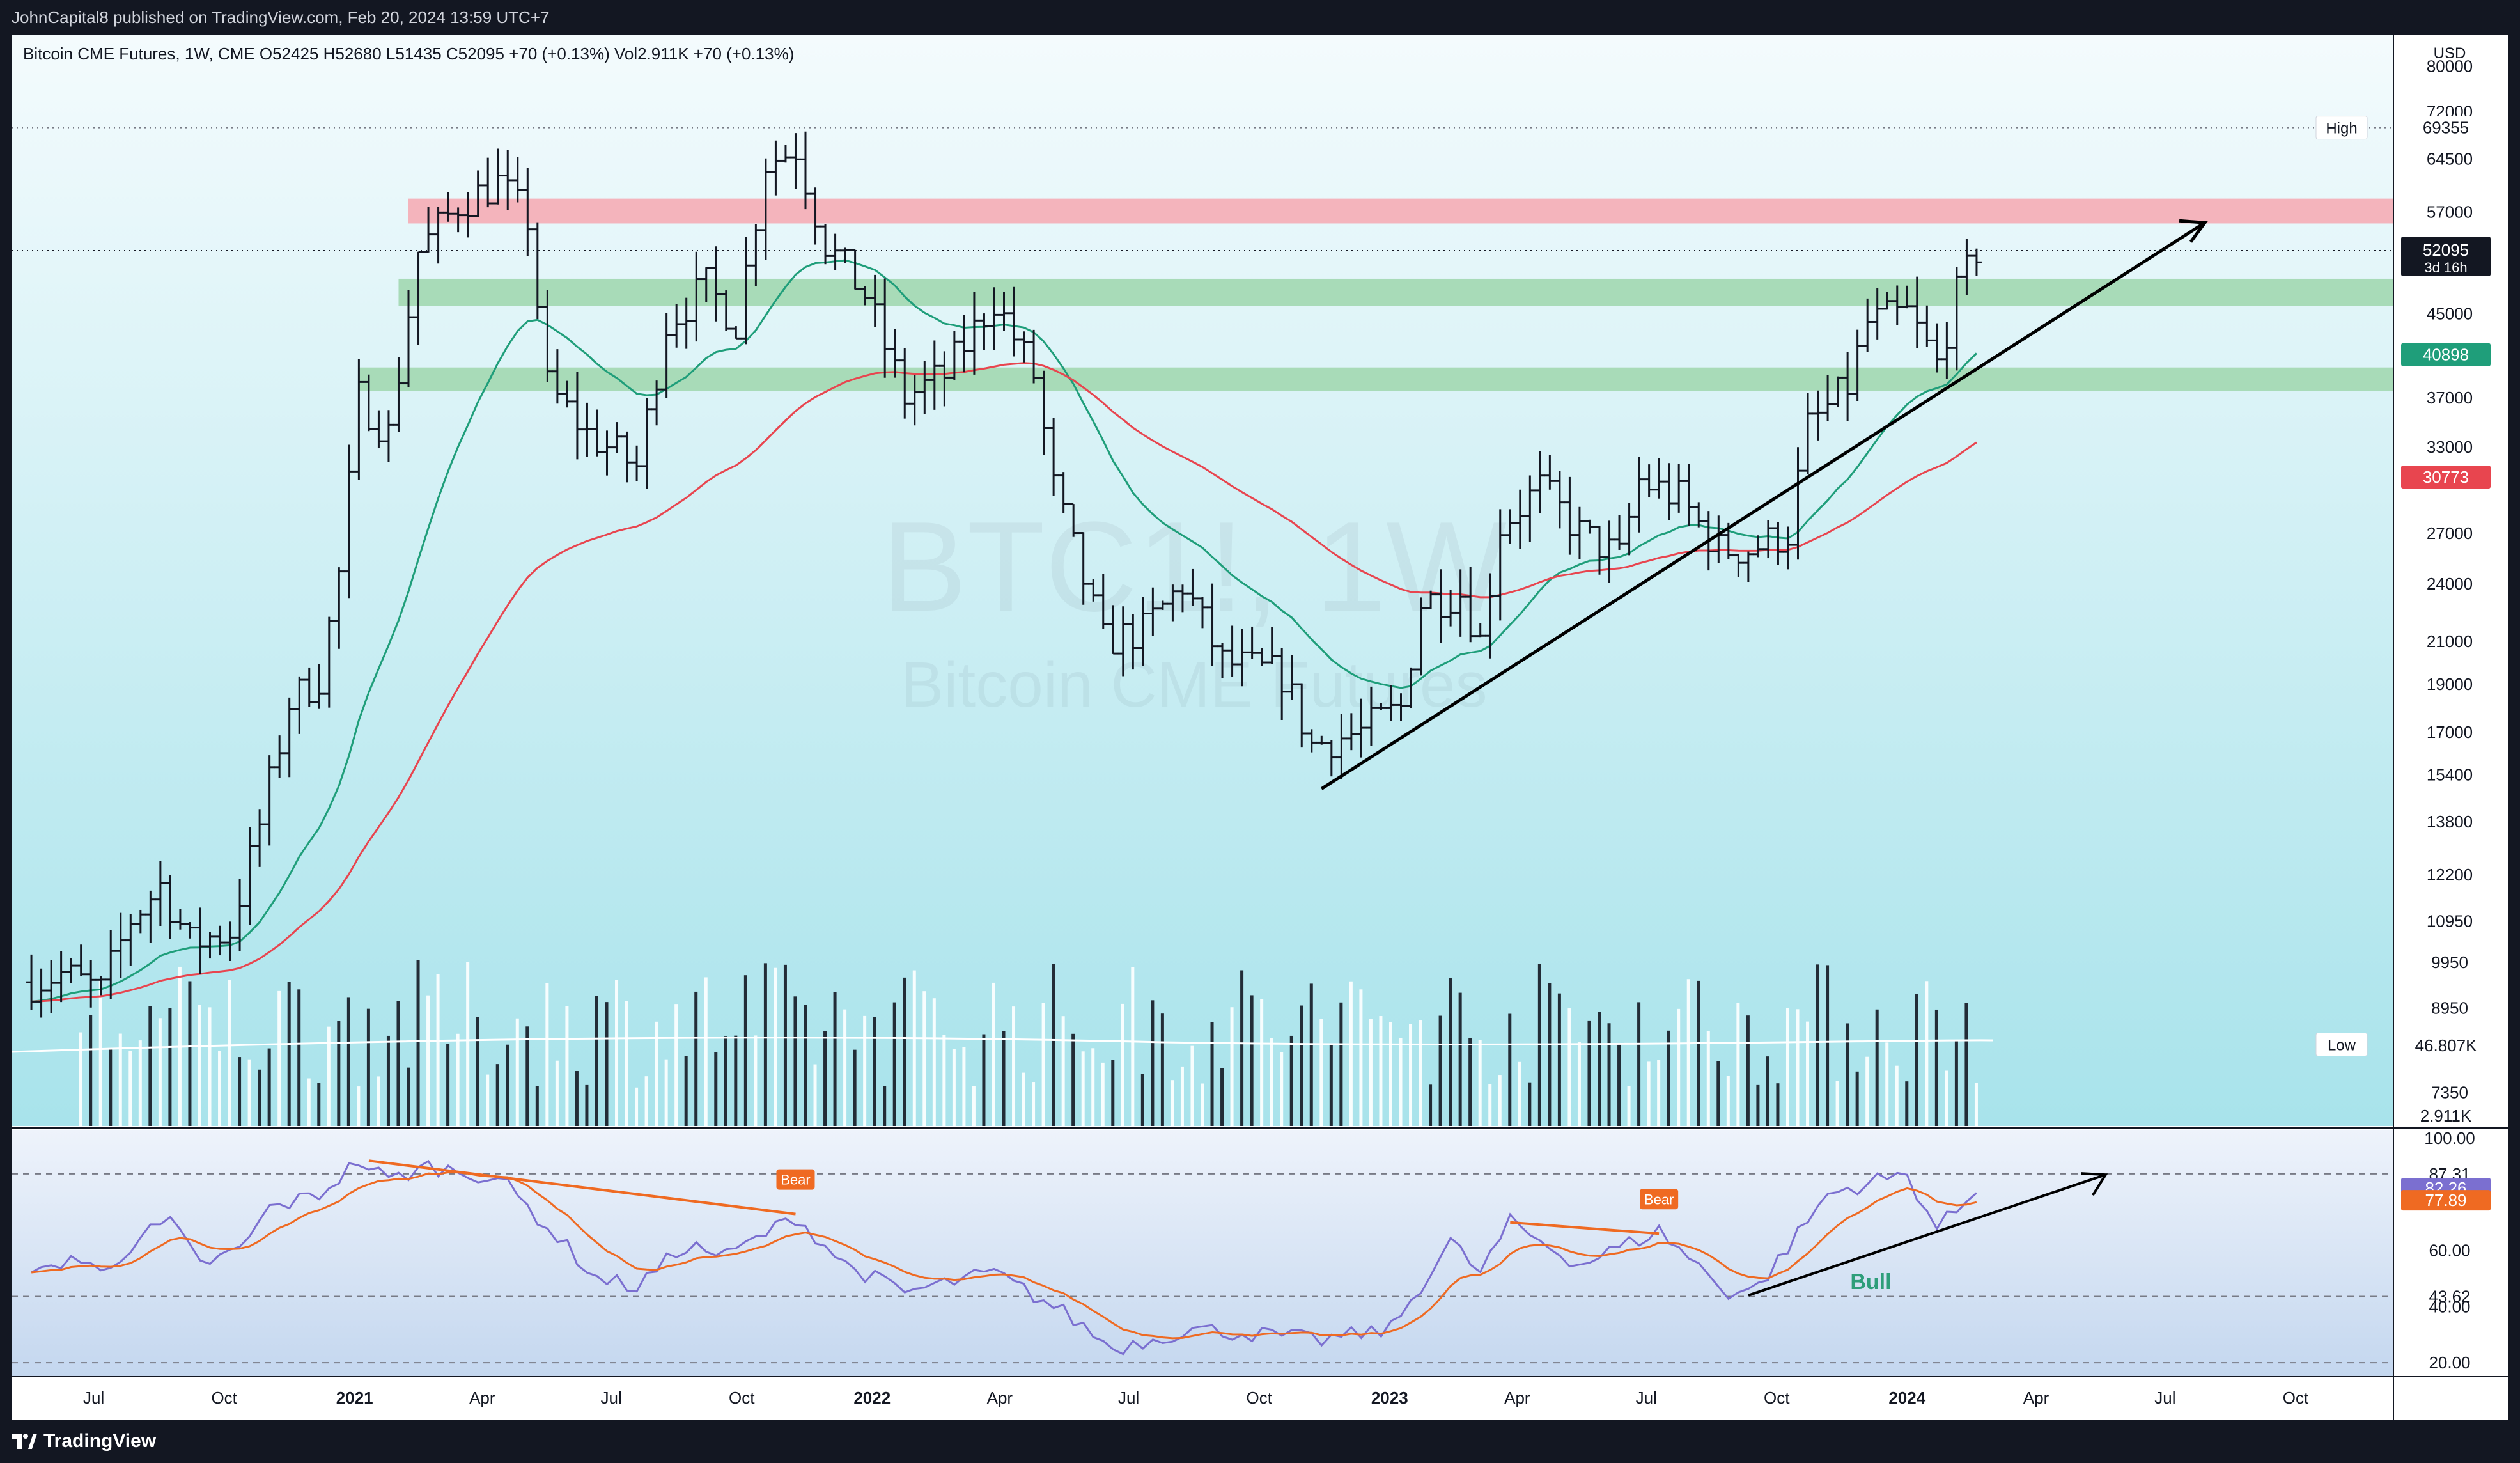 This screenshot has height=1463, width=2520. What do you see at coordinates (100, 1440) in the screenshot?
I see `tradingview-brand: TradingView` at bounding box center [100, 1440].